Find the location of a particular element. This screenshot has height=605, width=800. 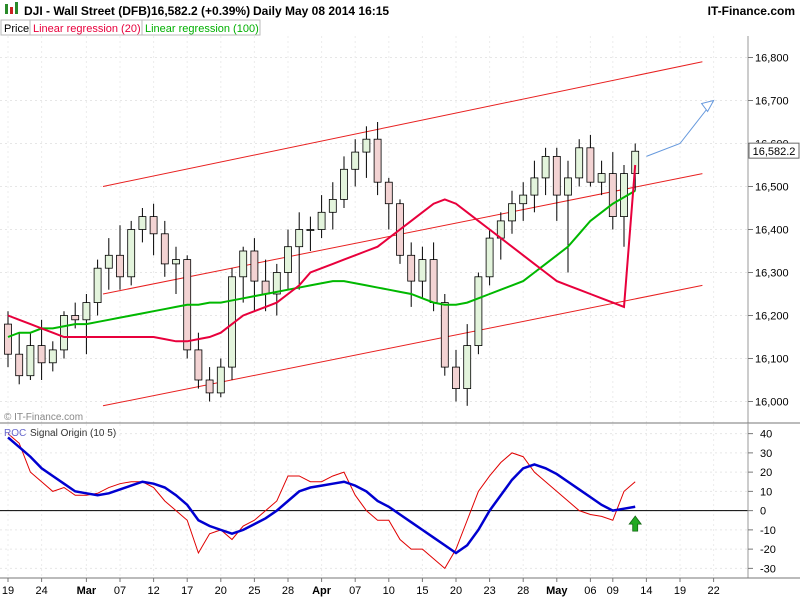

green-up-arrow-icon is located at coordinates (635, 523).